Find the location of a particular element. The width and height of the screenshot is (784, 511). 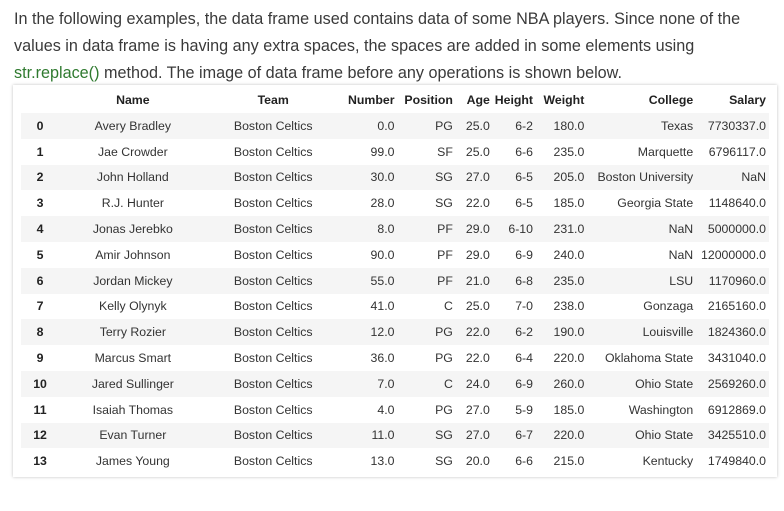

cell-salary: 1170960.0 is located at coordinates (731, 280).